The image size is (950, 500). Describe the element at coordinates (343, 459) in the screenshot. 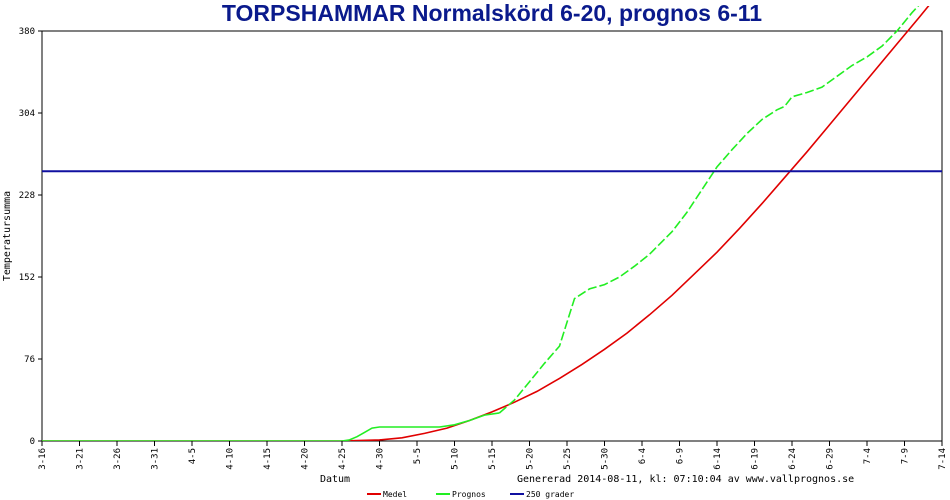

I see `x-tick-label: 4-25` at that location.